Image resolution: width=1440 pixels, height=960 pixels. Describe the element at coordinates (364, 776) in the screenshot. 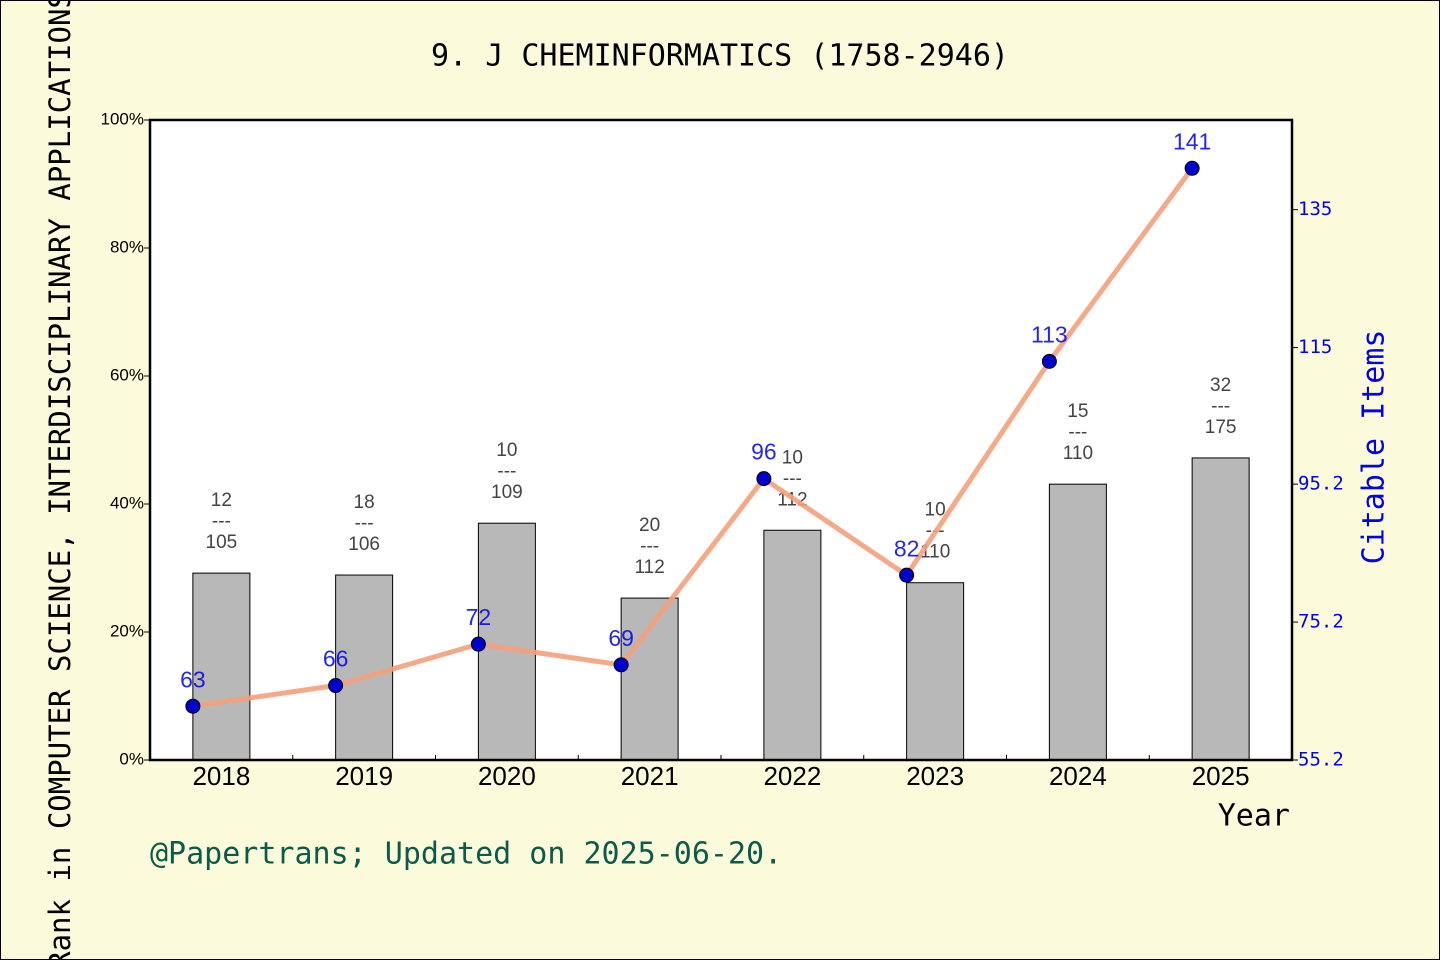

I see `x-tick-label: 2019` at that location.